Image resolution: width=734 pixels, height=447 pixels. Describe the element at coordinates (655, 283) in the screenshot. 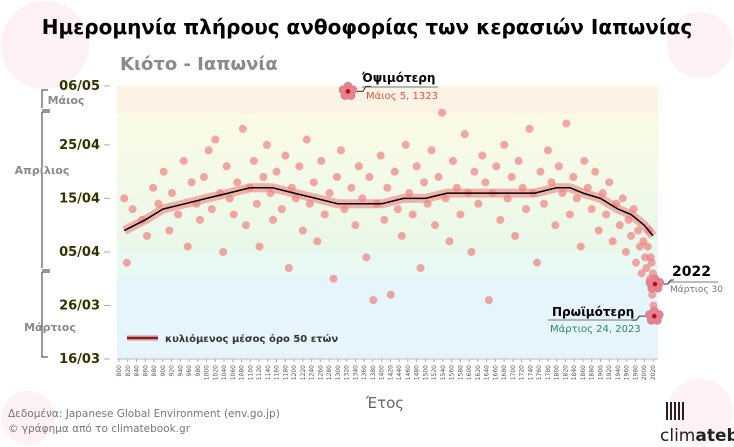

I see `year2022-blossom-icon` at that location.